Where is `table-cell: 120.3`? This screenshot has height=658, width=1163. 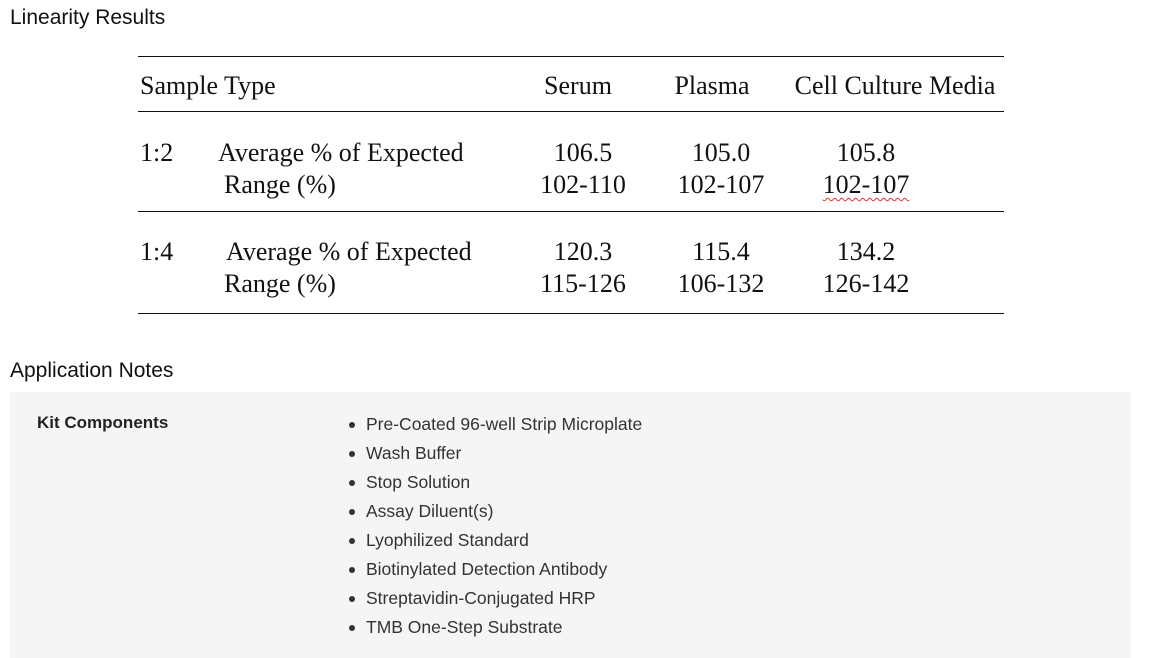 table-cell: 120.3 is located at coordinates (583, 251).